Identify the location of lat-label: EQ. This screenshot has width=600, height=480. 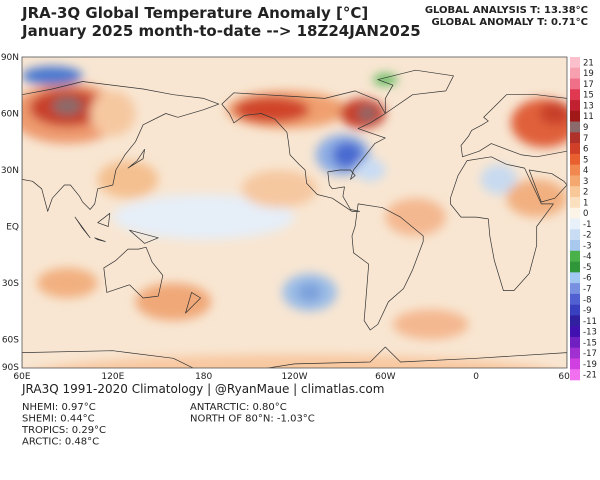
(12, 228).